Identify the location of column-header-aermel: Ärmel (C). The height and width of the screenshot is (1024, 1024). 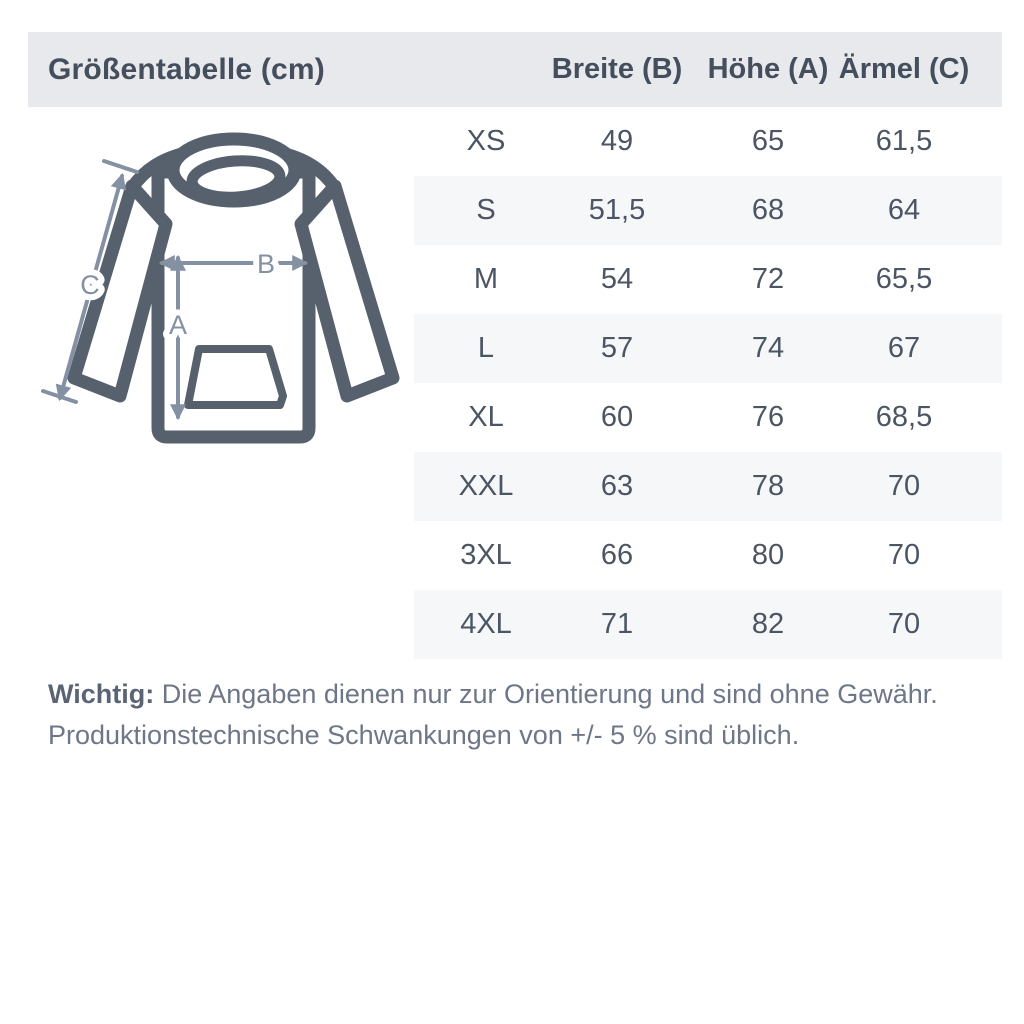
(904, 69).